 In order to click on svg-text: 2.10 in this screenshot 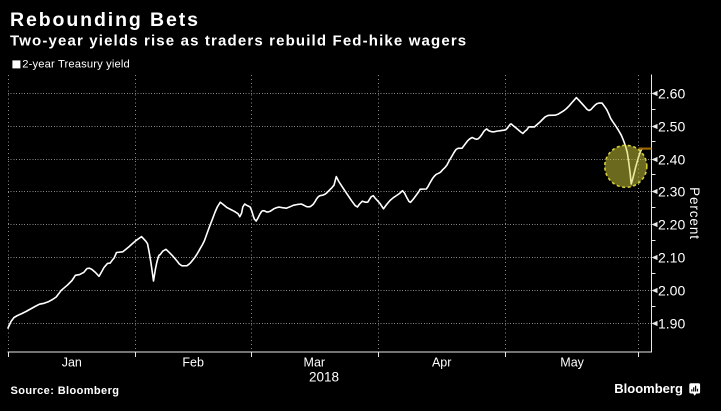, I will do `click(671, 257)`.